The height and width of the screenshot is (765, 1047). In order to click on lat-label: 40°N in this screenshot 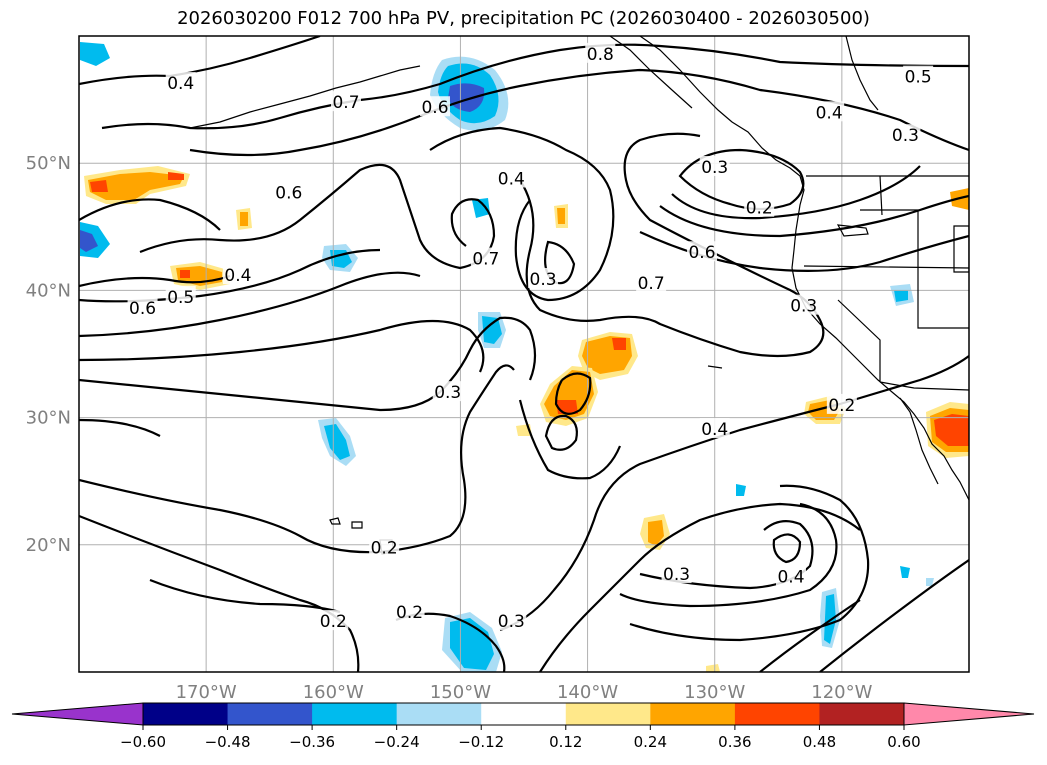, I will do `click(48, 290)`.